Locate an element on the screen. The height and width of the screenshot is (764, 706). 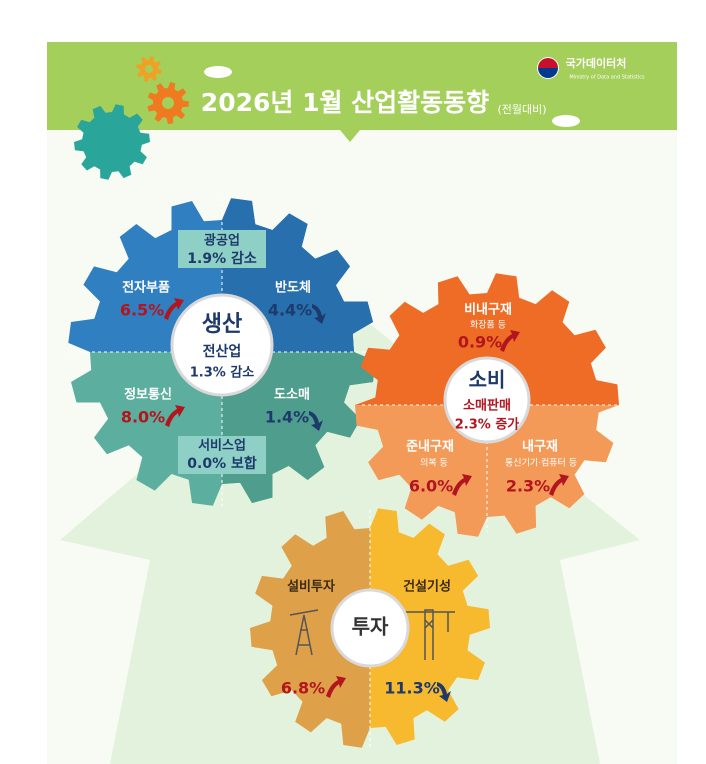
item-name: 전자부품 is located at coordinates (146, 288).